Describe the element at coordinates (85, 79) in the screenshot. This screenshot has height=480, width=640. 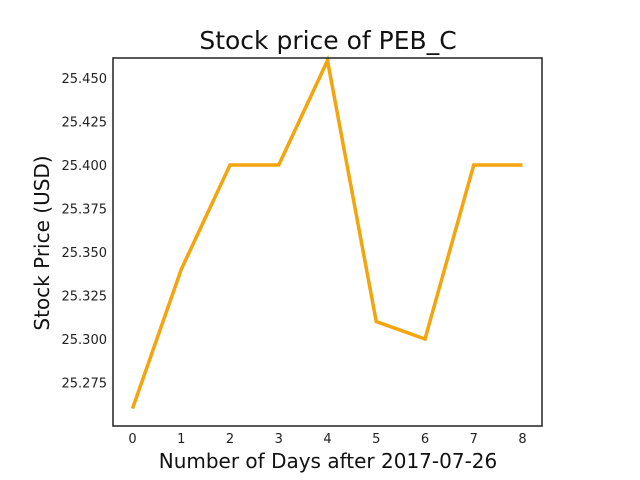
I see `y-tick-label: 25.450` at that location.